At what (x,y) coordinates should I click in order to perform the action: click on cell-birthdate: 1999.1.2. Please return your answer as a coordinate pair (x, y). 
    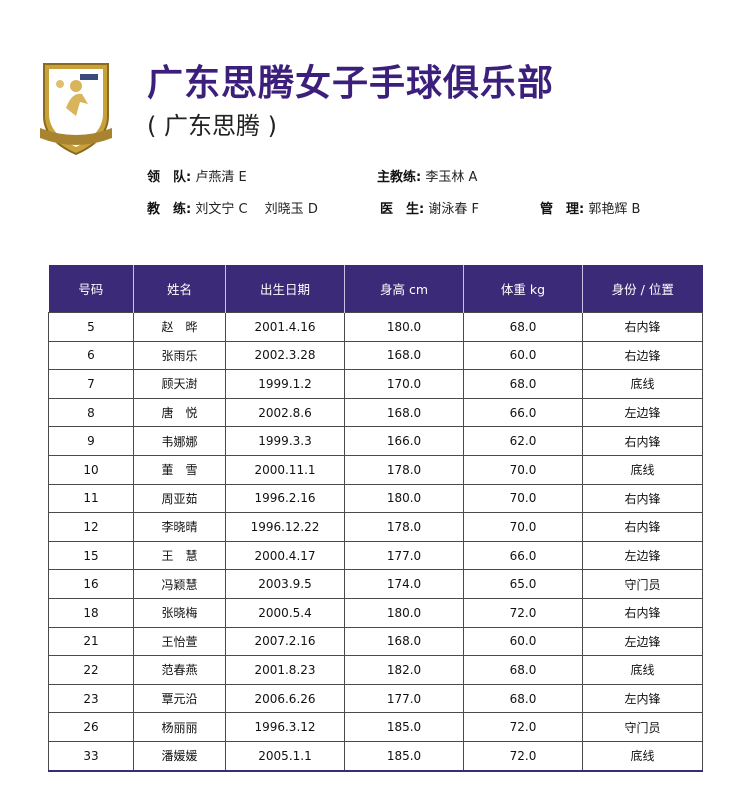
    Looking at the image, I should click on (285, 384).